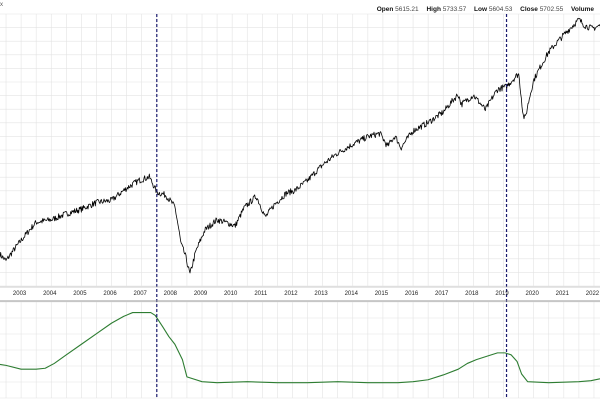 The width and height of the screenshot is (600, 400). What do you see at coordinates (481, 9) in the screenshot?
I see `low-label: Low` at bounding box center [481, 9].